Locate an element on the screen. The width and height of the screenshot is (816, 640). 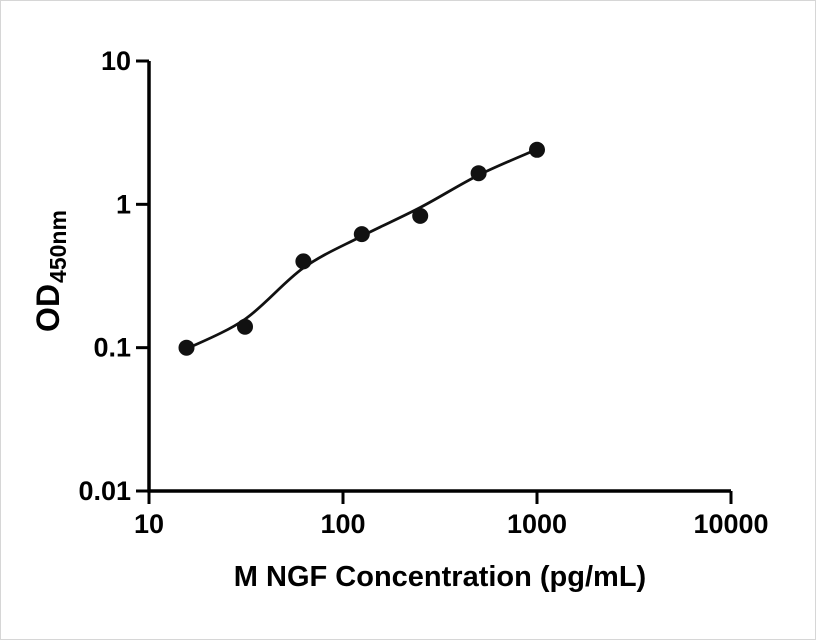
x-tick-label: 10000 is located at coordinates (730, 524).